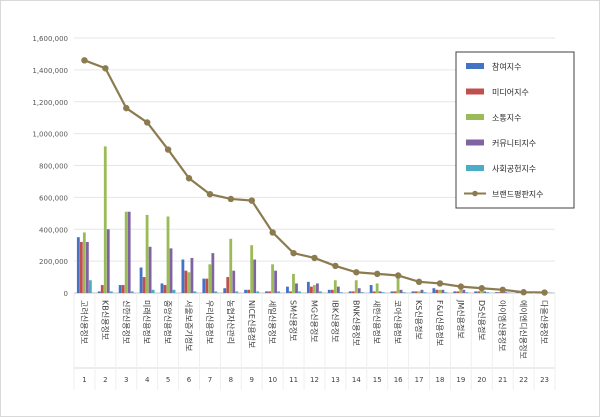  What do you see at coordinates (50, 103) in the screenshot?
I see `y-tick-label: 1,200,000` at bounding box center [50, 103].